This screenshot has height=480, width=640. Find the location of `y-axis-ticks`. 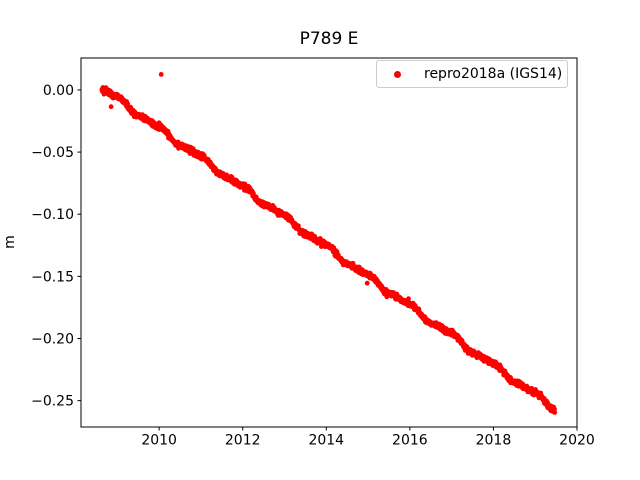

y-axis-ticks is located at coordinates (79, 245).